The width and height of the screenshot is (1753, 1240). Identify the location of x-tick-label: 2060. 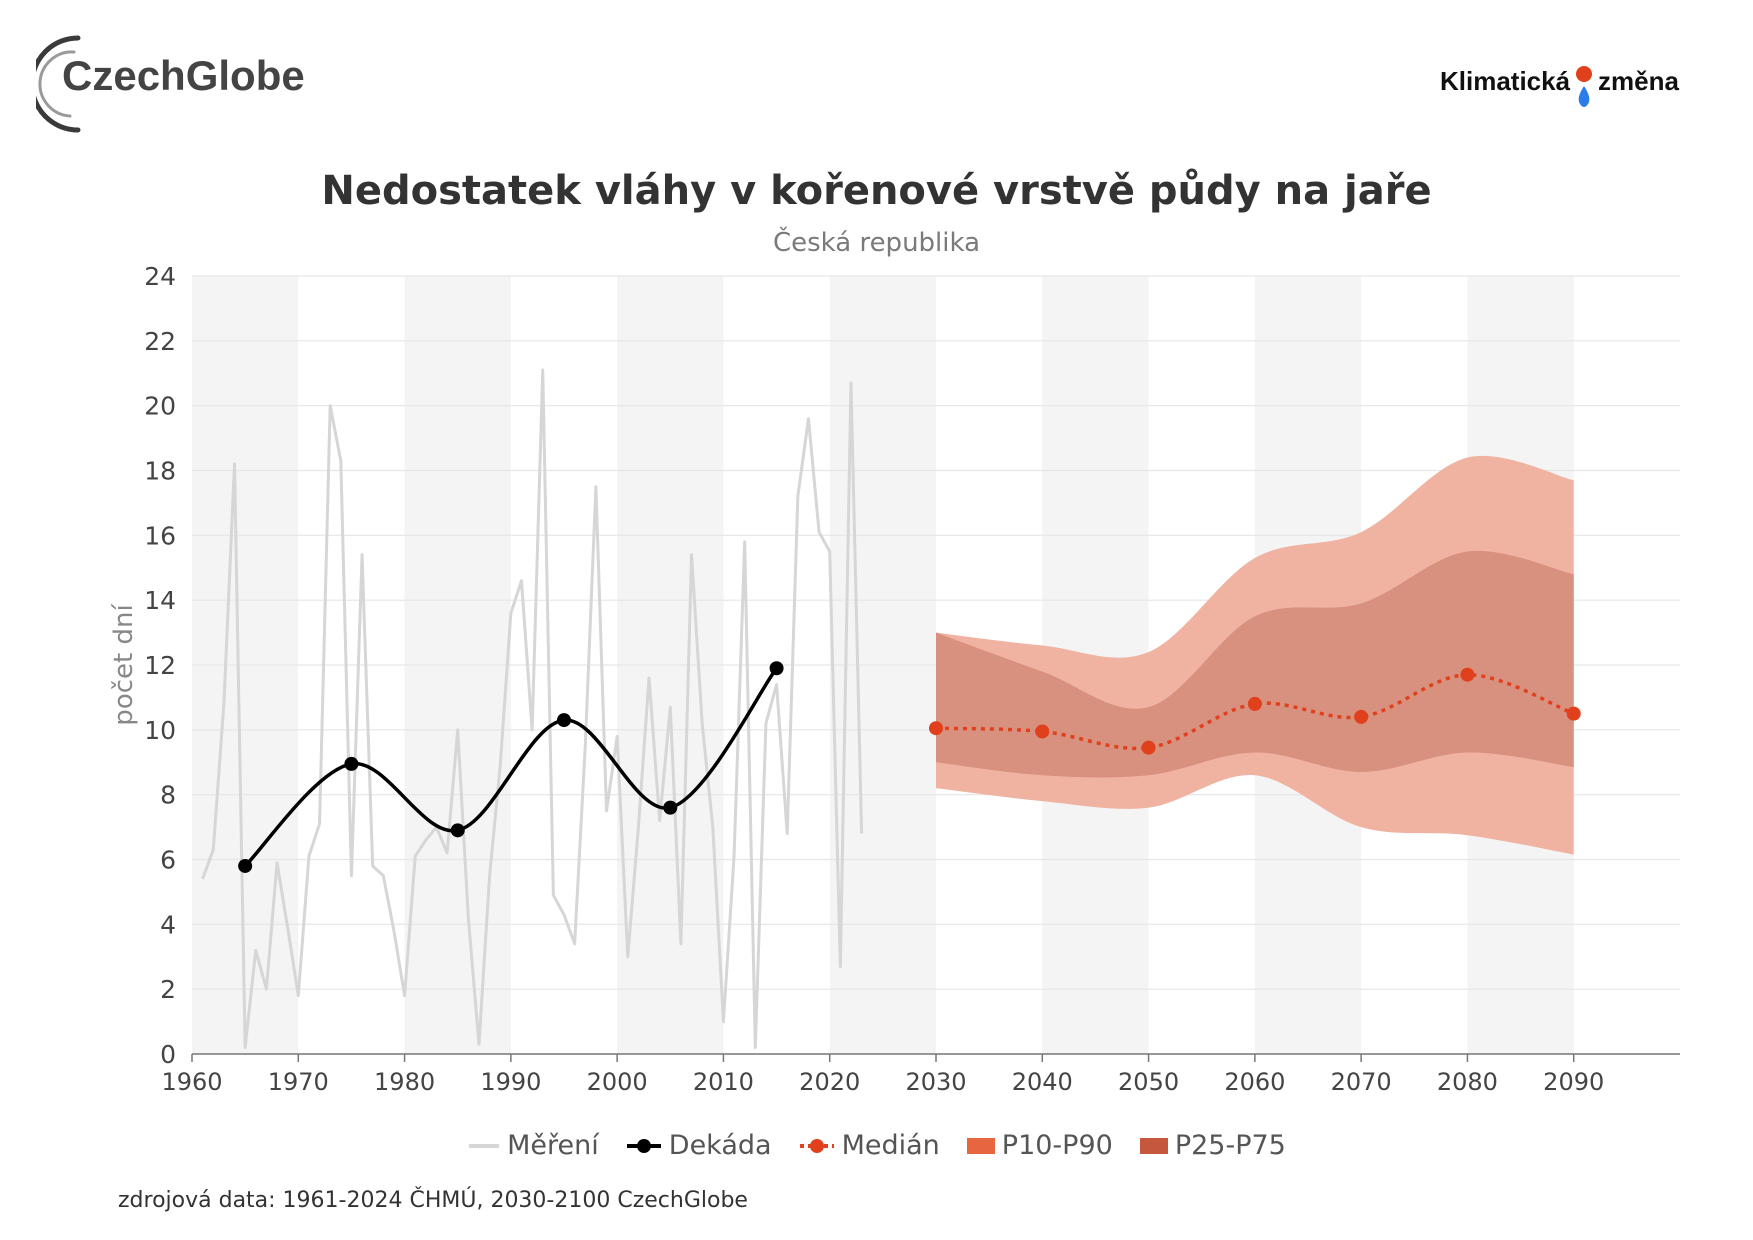
(1254, 1082).